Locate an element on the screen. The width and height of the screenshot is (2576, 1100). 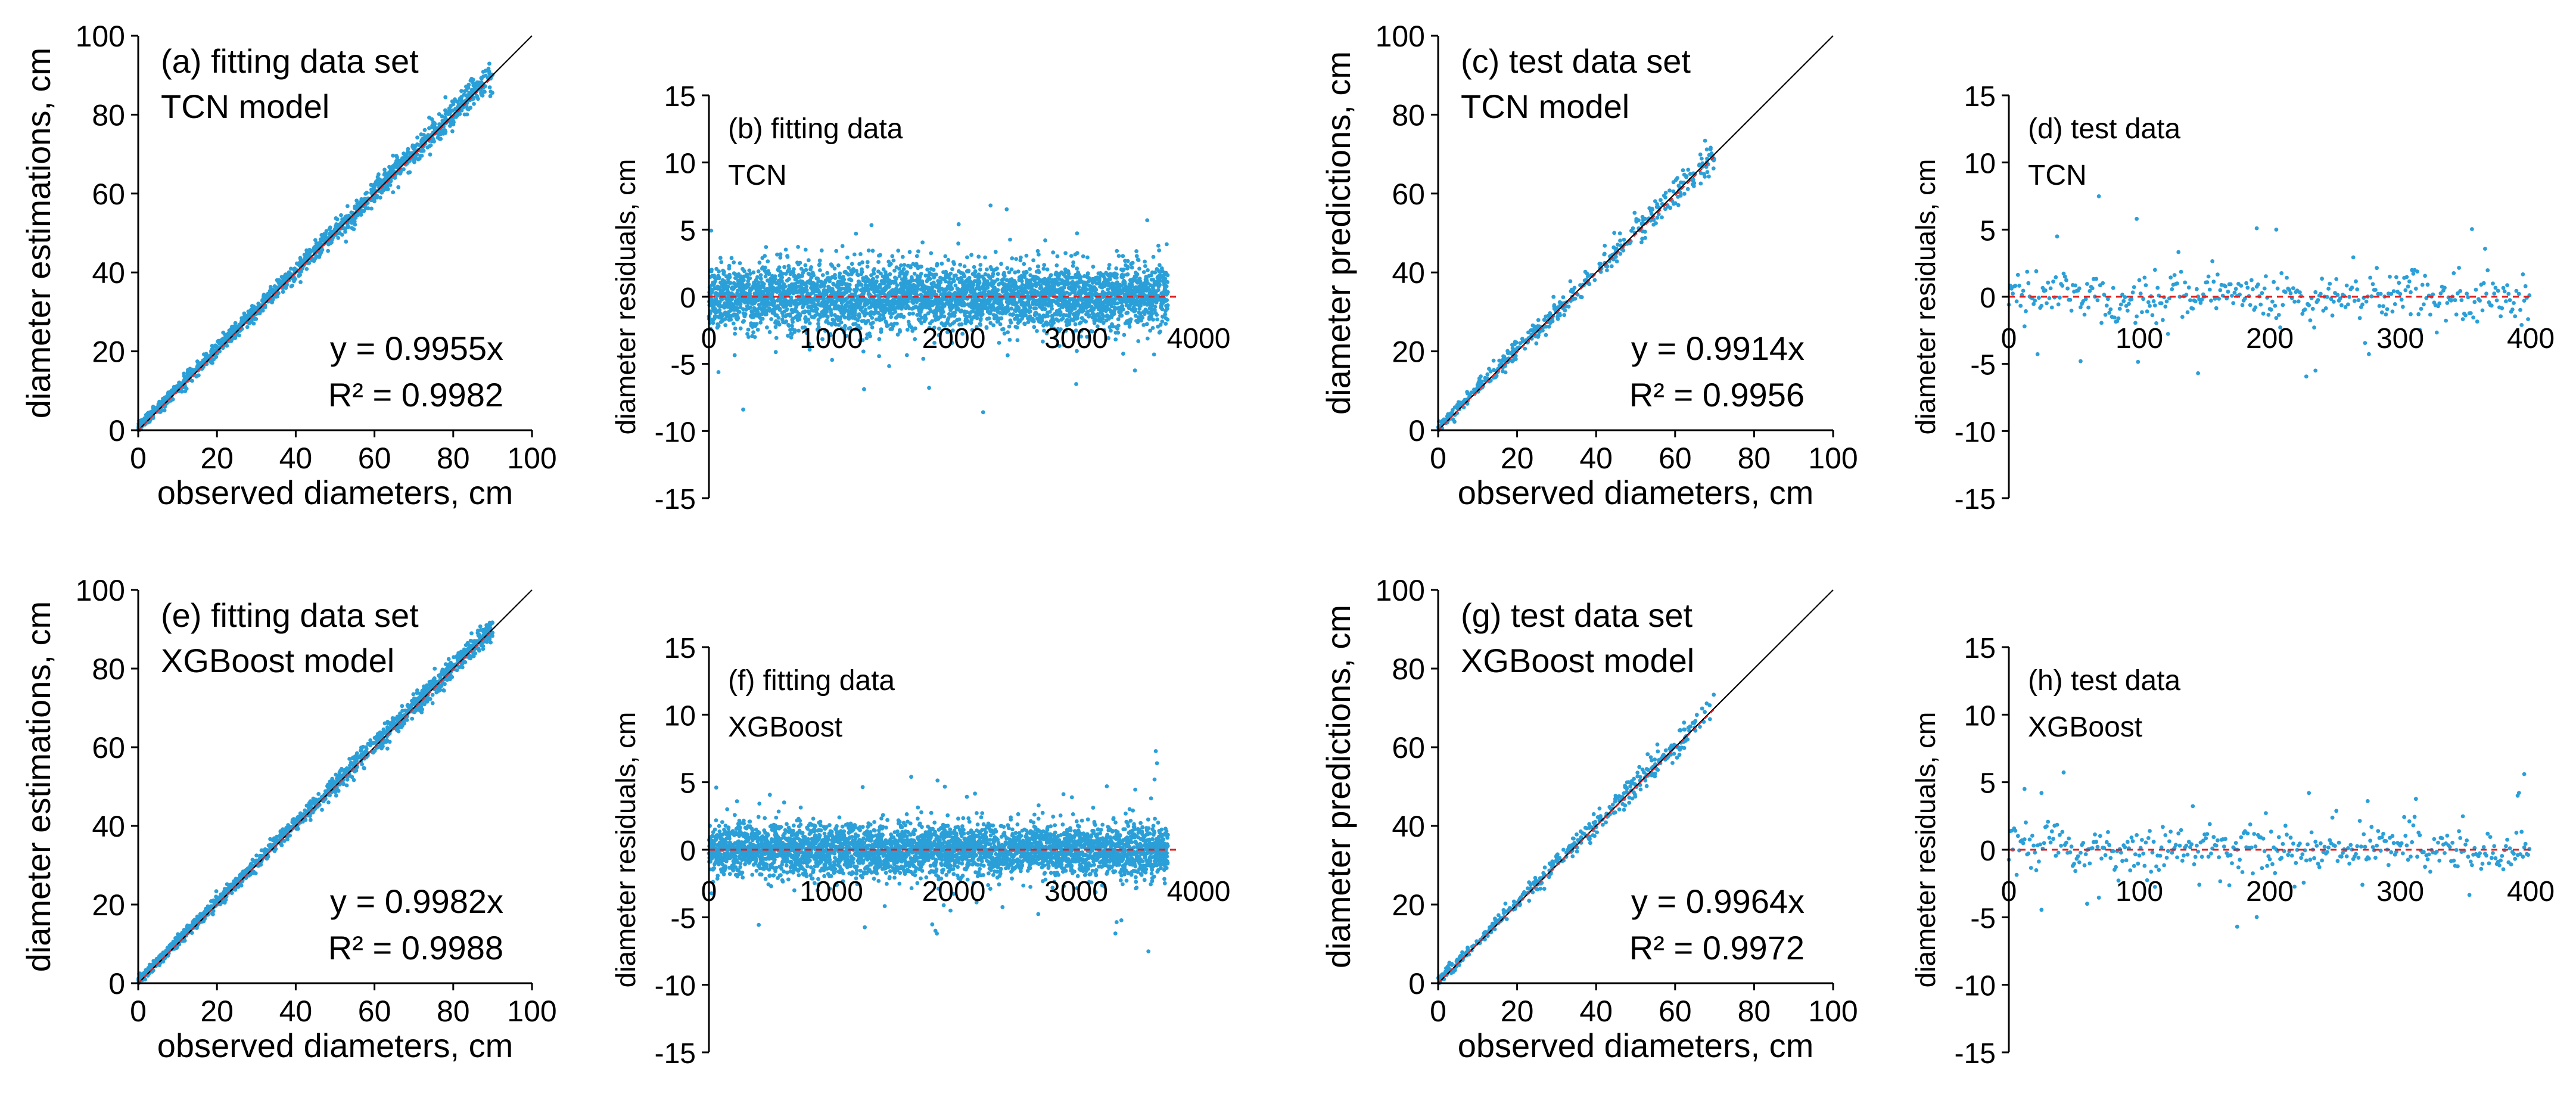
y-axis-label: diameter estimations, cm is located at coordinates (38, 233).